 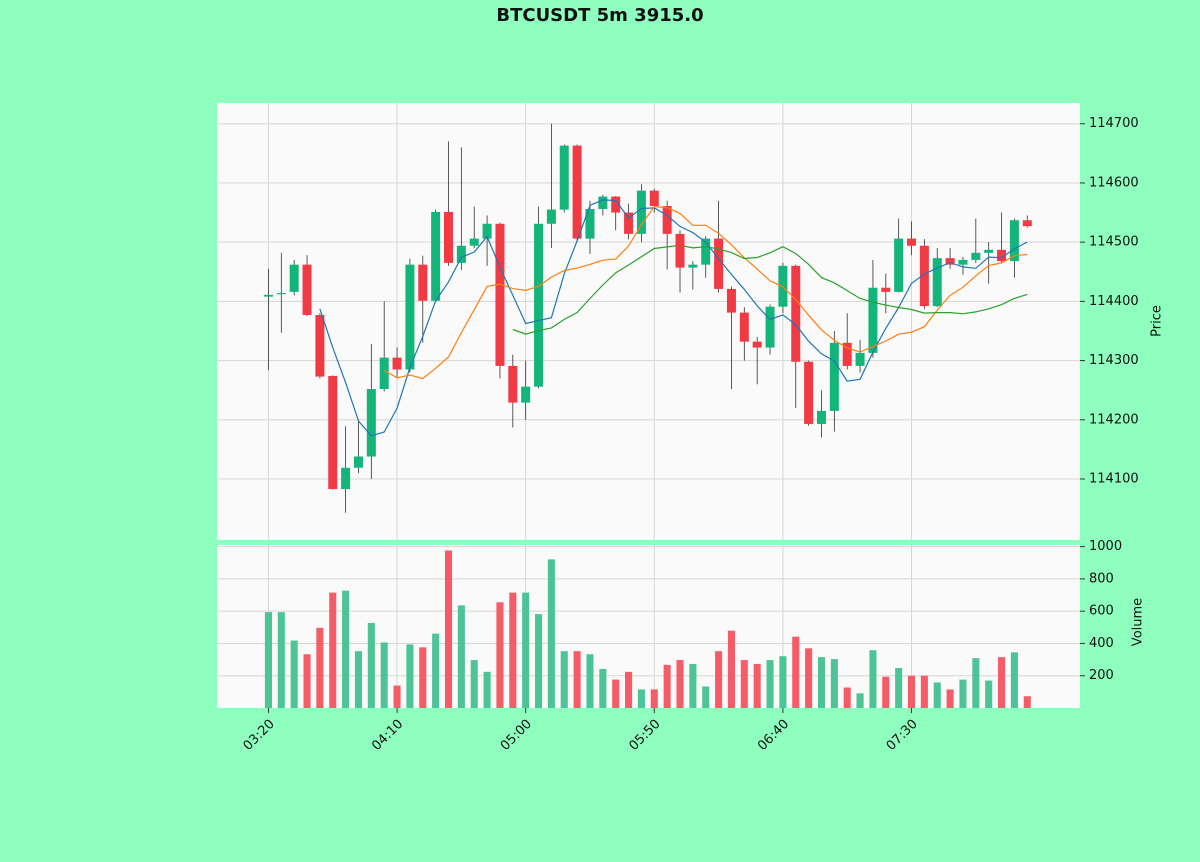 What do you see at coordinates (516, 735) in the screenshot?
I see `x-tick-label: 05:00` at bounding box center [516, 735].